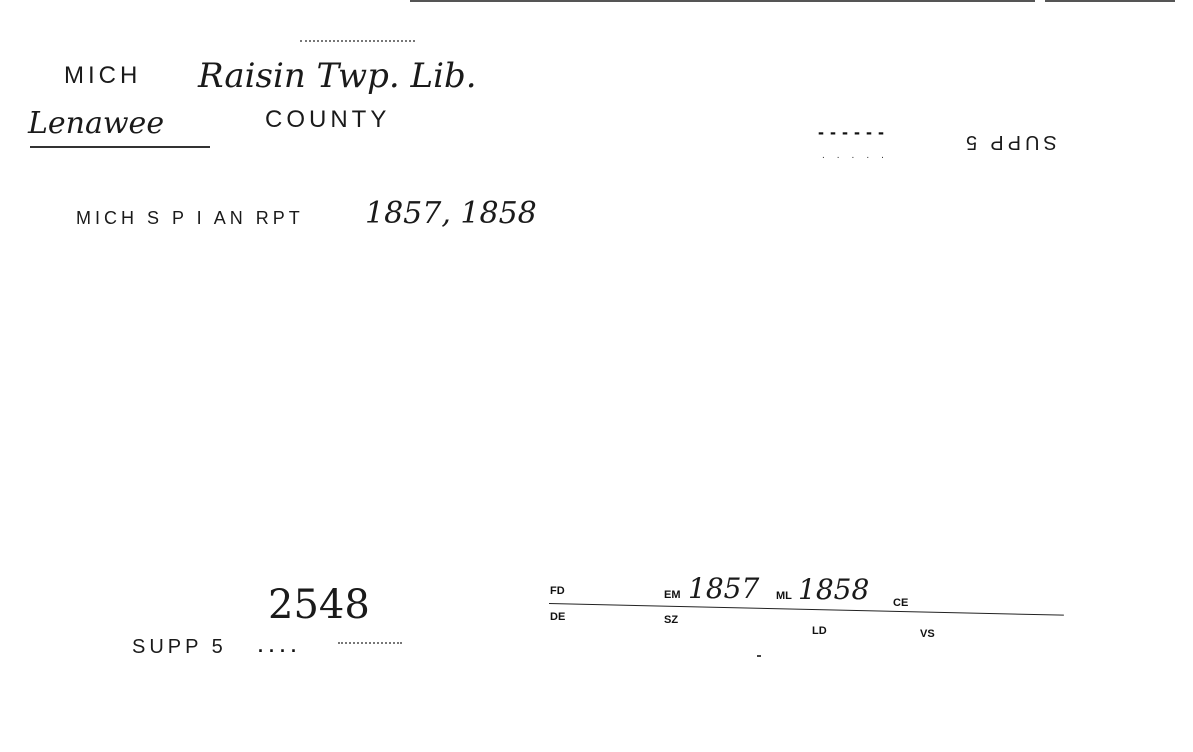 This screenshot has width=1193, height=752. What do you see at coordinates (96, 123) in the screenshot?
I see `county-name: Lenawee` at bounding box center [96, 123].